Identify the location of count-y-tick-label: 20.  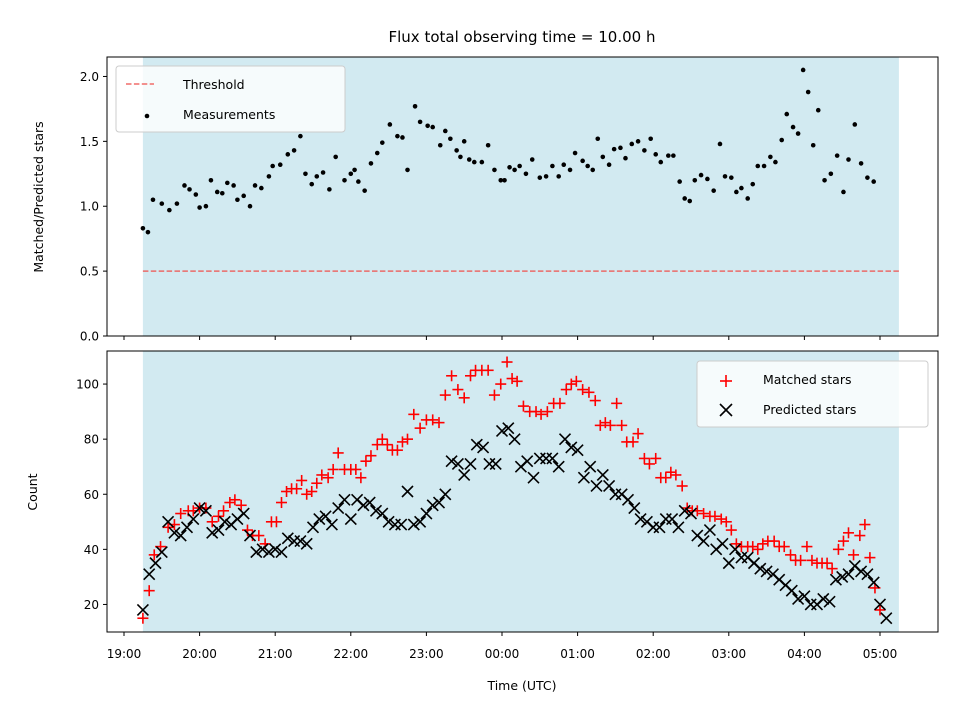
(91, 605).